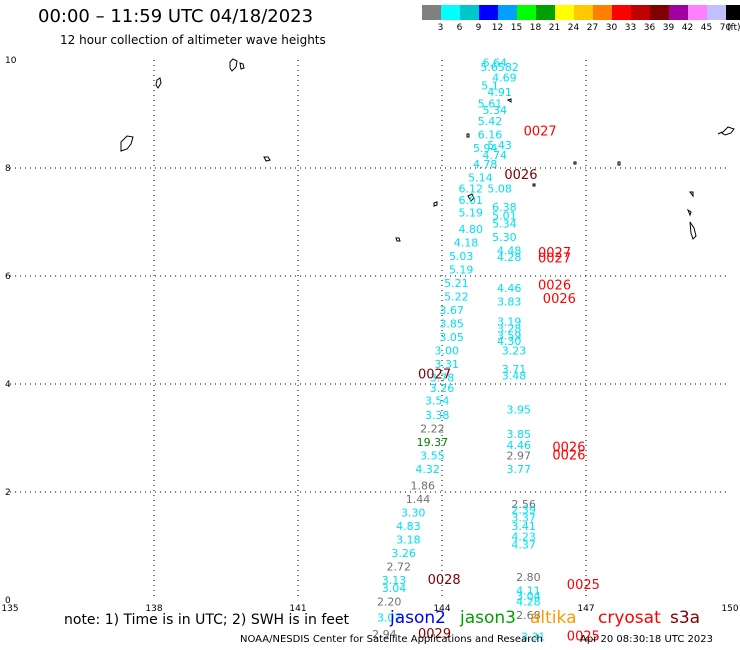 The height and width of the screenshot is (650, 740). I want to click on wave-height-label: 4.48, so click(509, 250).